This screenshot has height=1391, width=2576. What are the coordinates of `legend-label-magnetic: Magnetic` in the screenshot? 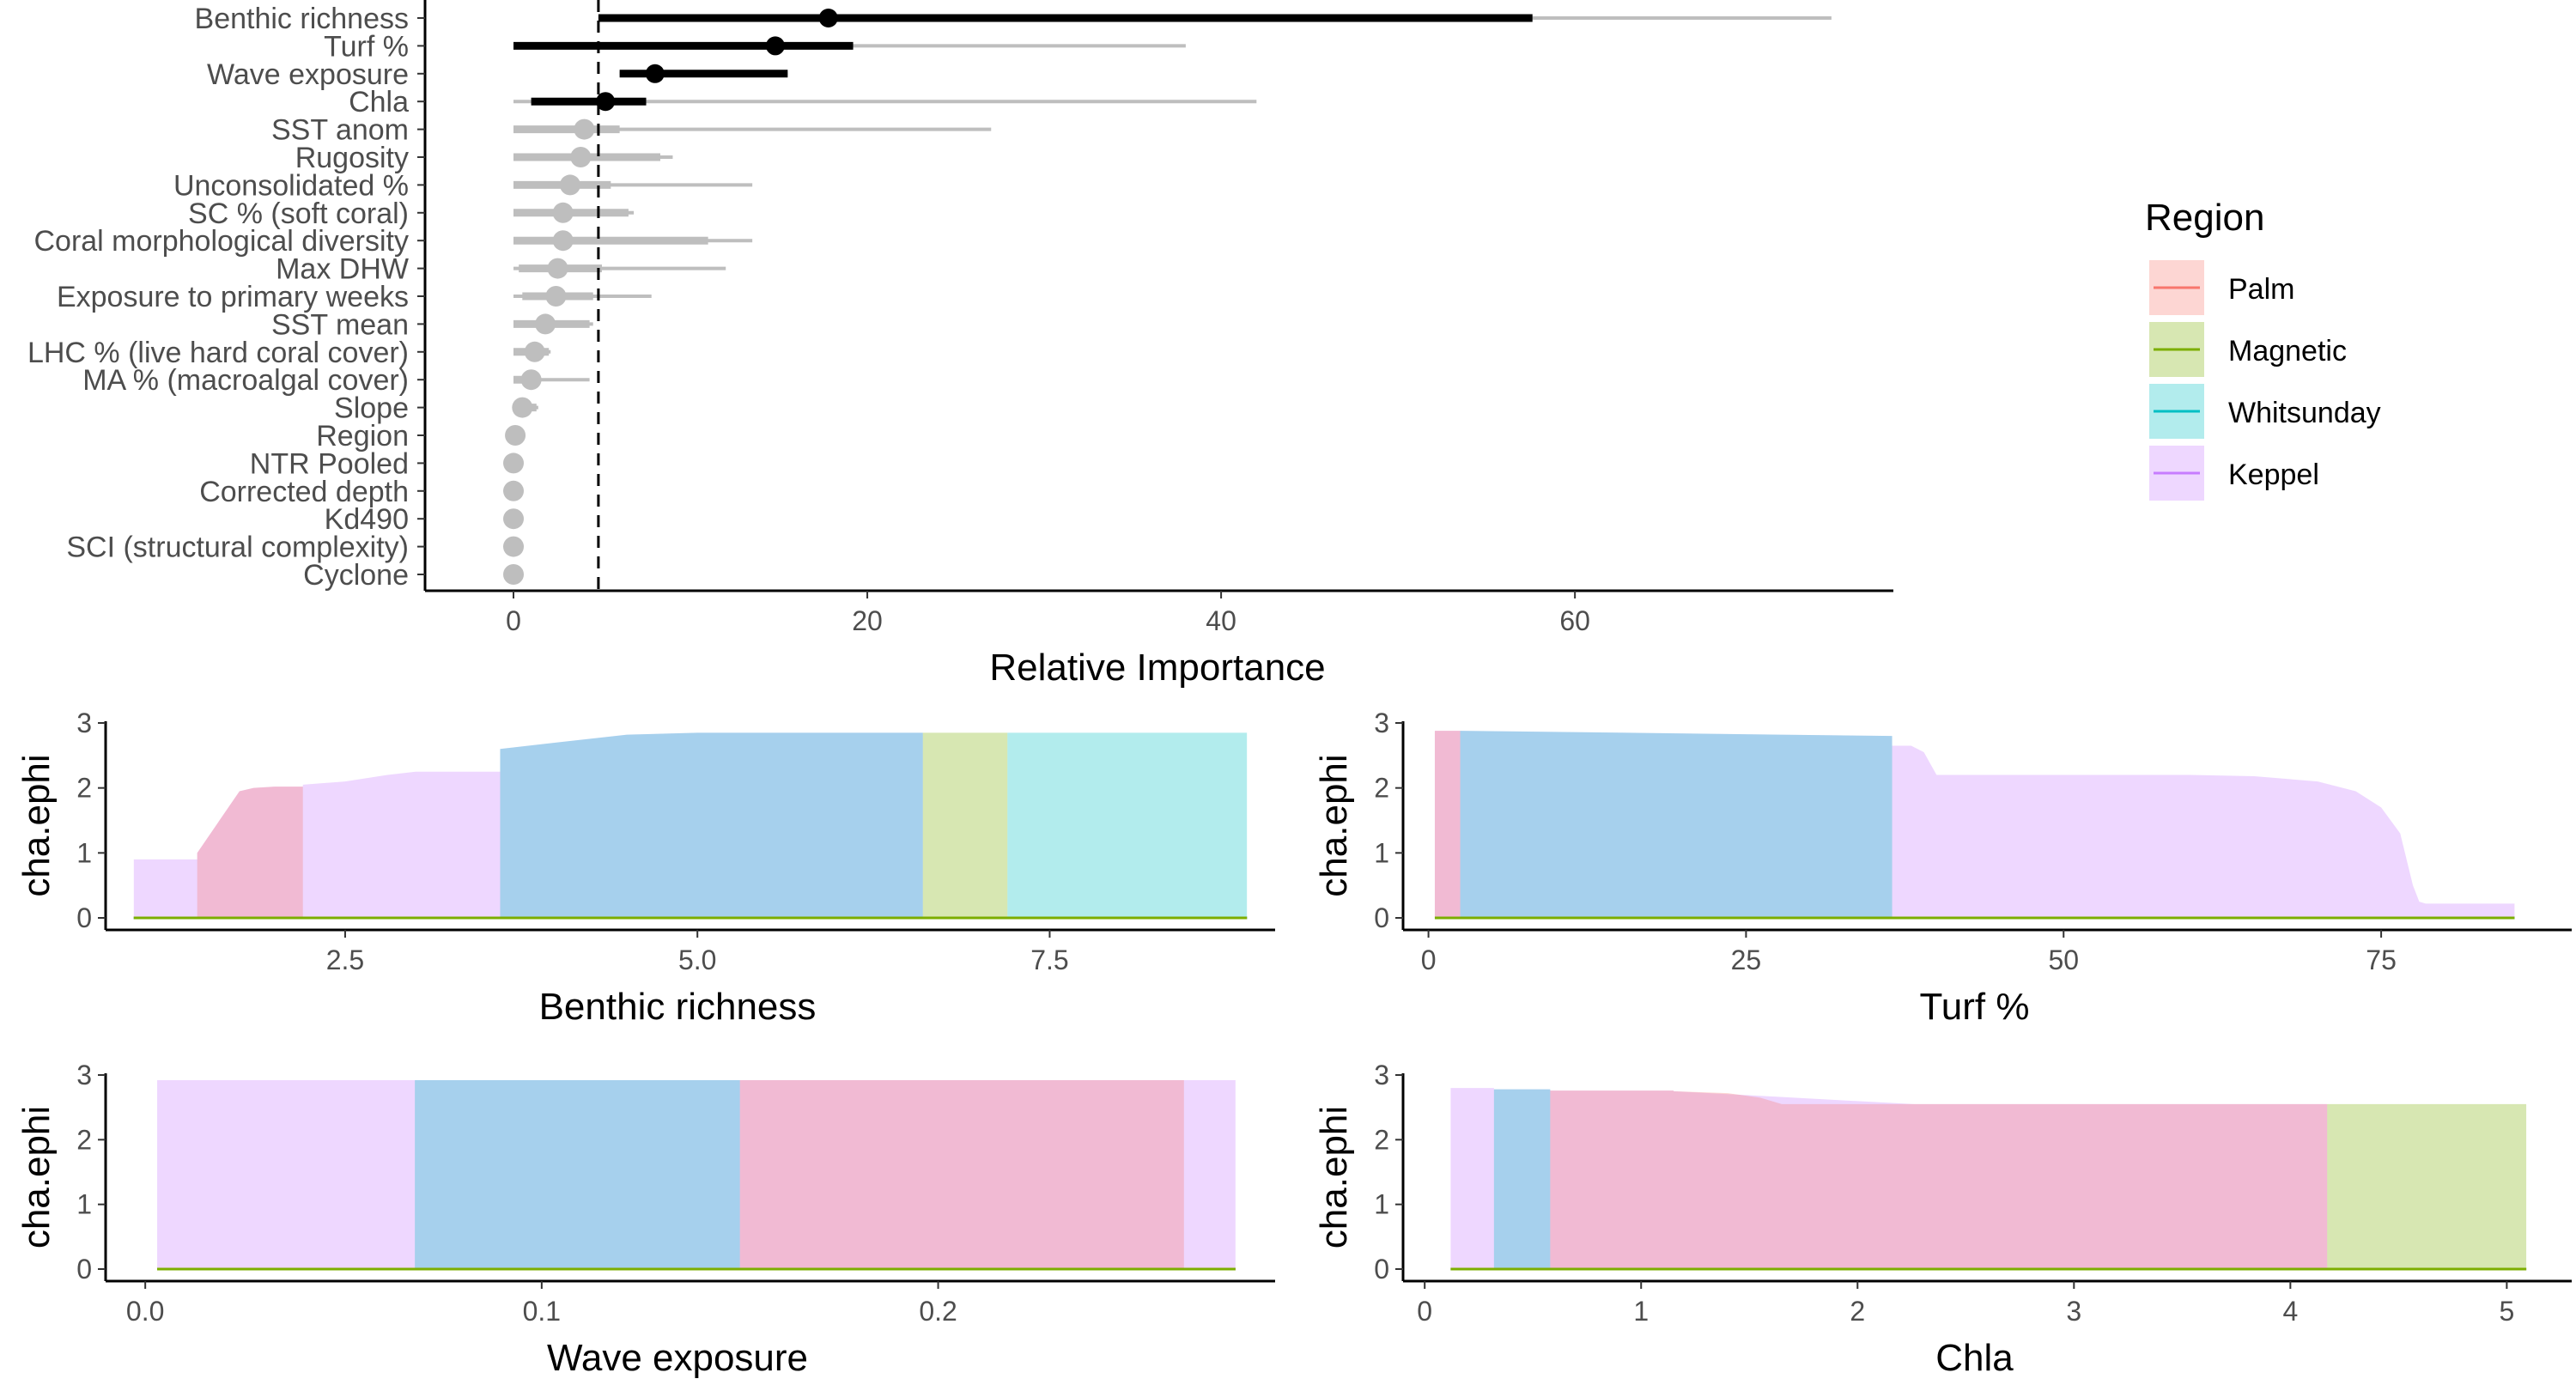 It's located at (2287, 351).